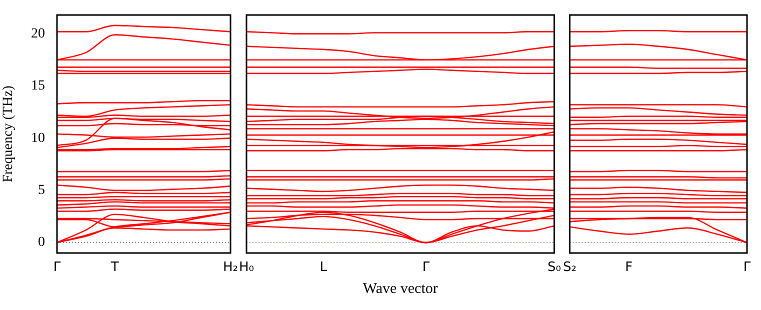  I want to click on x-tick-label: S₂, so click(569, 268).